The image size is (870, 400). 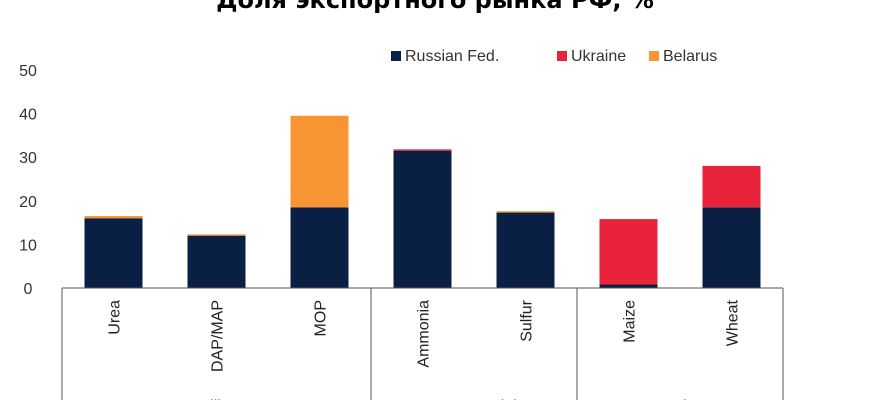 I want to click on y-axis: 0 10 20 30 40 50, so click(x=28, y=180).